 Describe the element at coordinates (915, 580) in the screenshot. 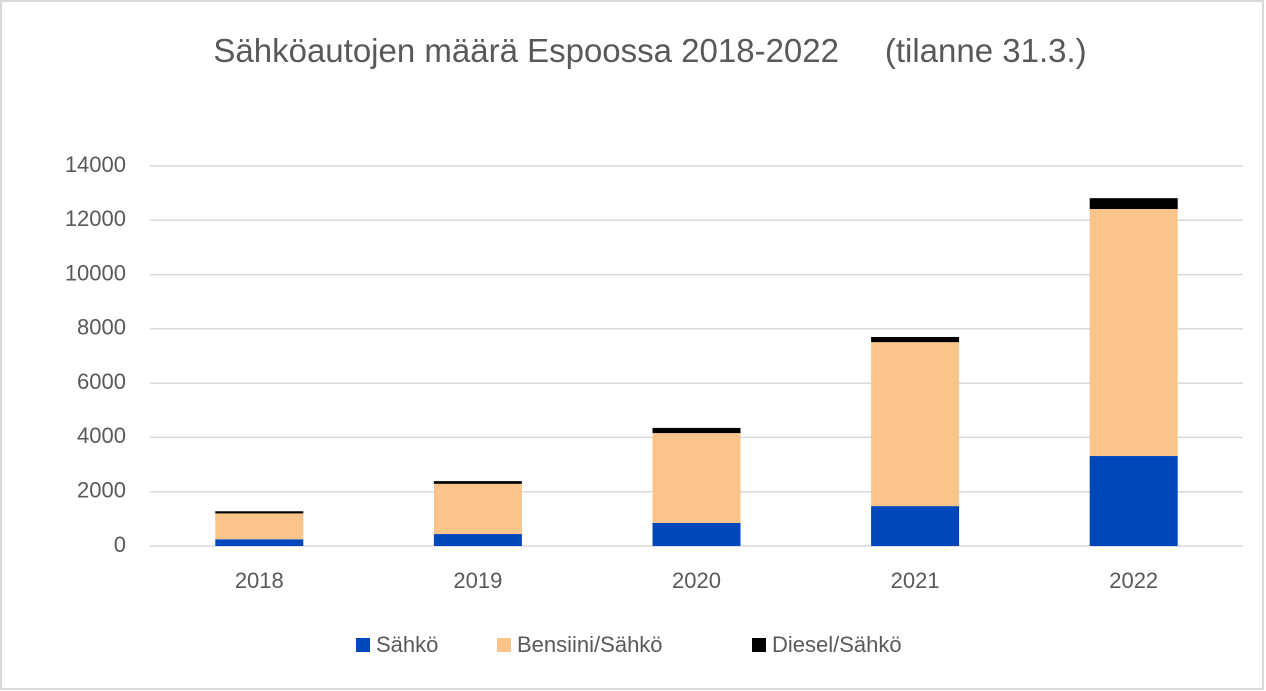

I see `x-tick-label: 2021` at that location.